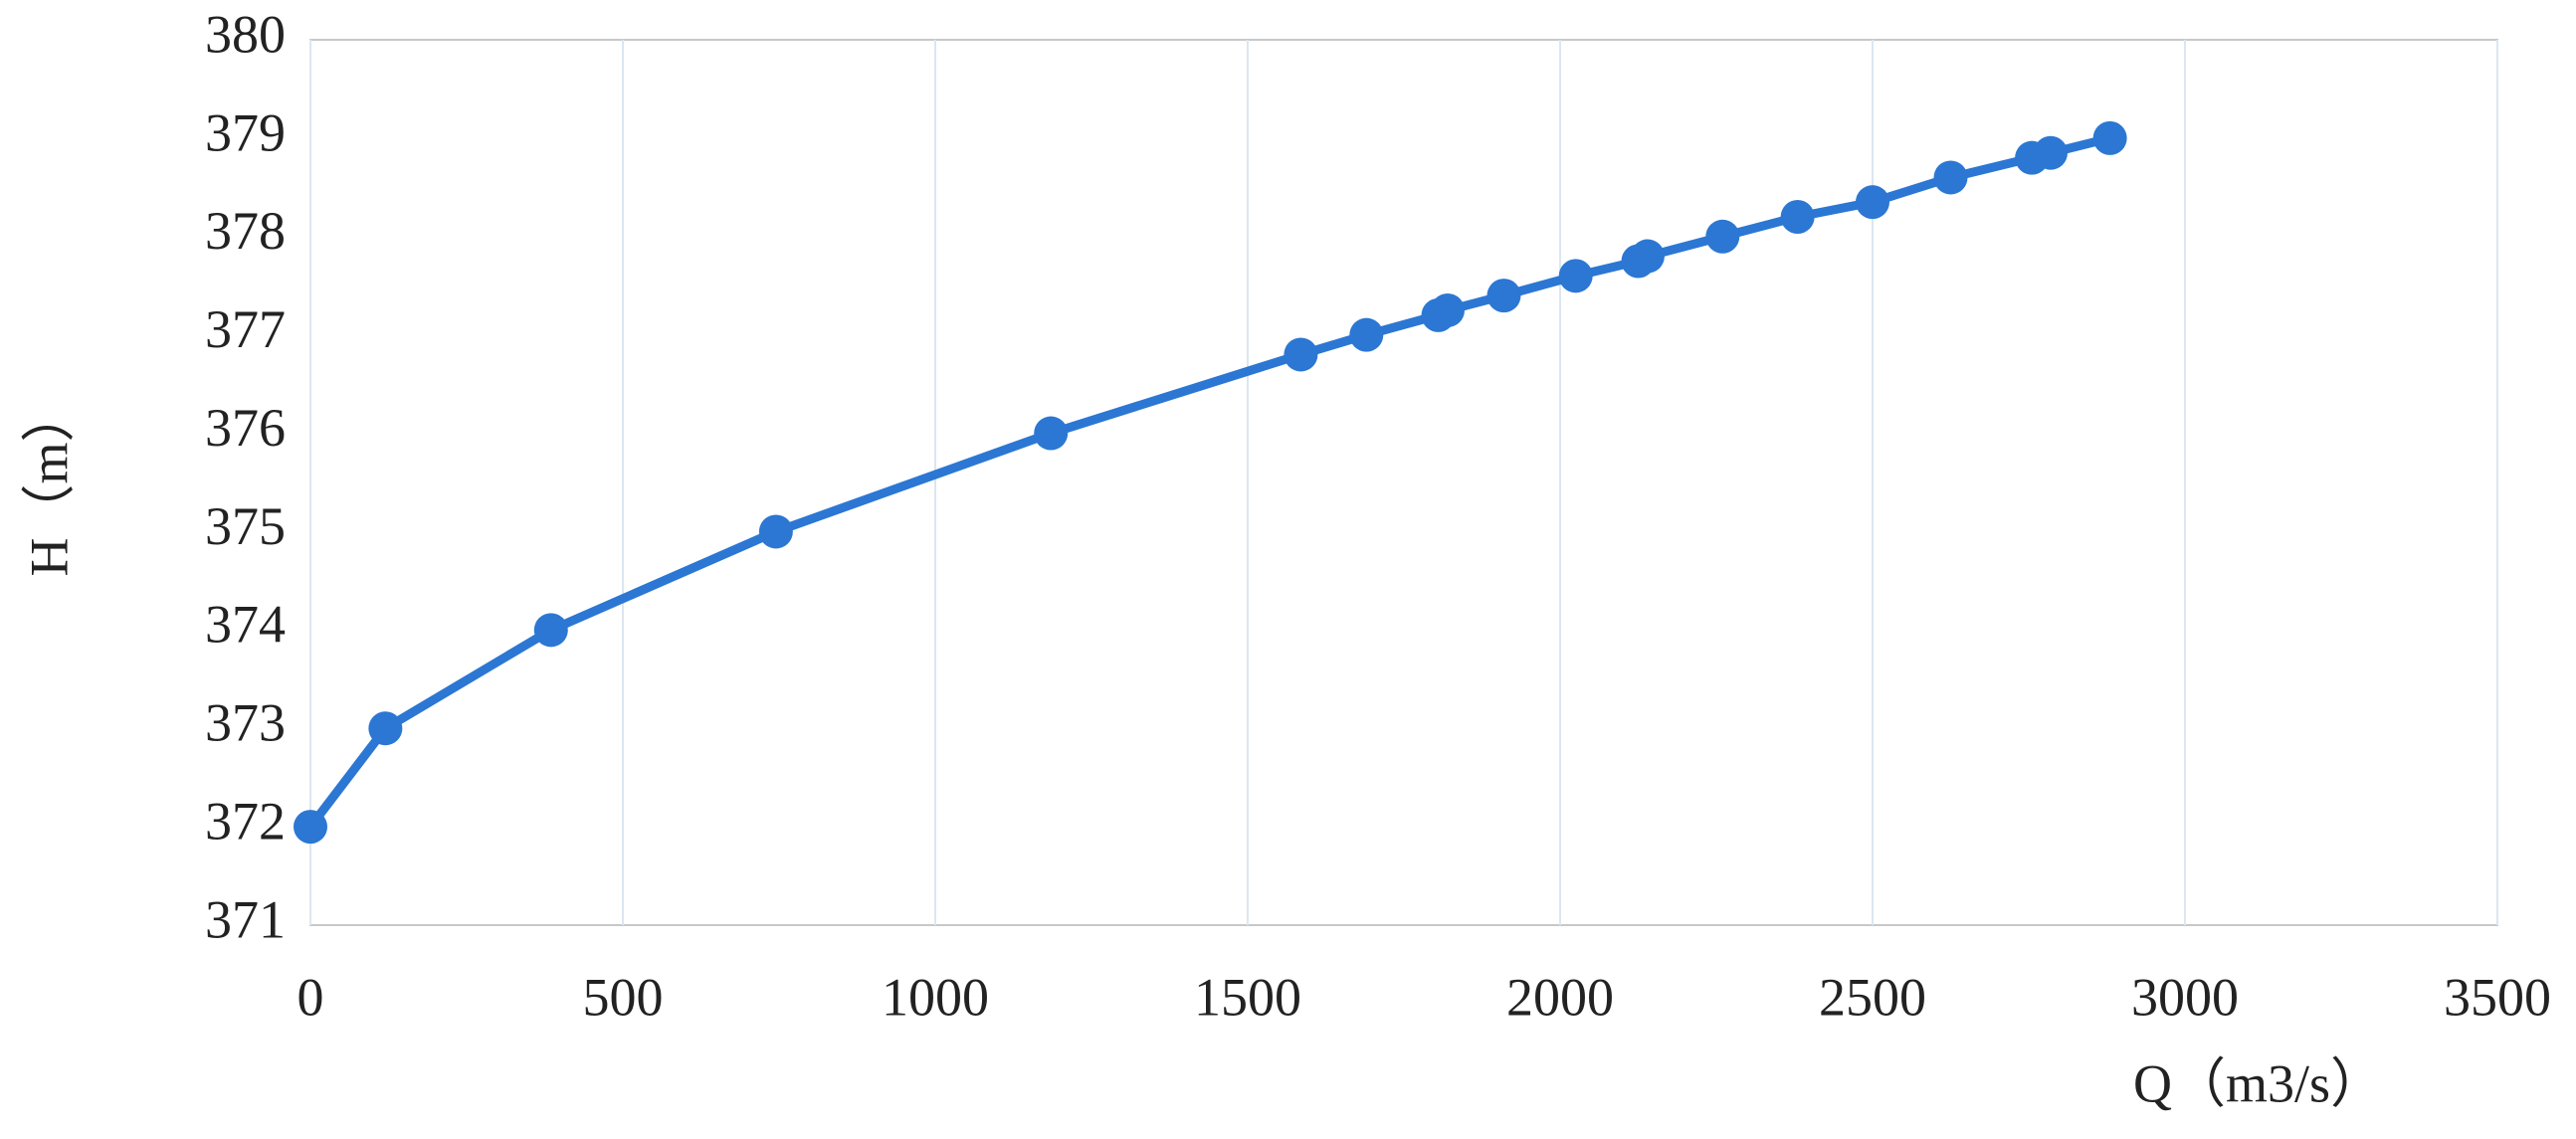  I want to click on y-tick-label: 372, so click(245, 822).